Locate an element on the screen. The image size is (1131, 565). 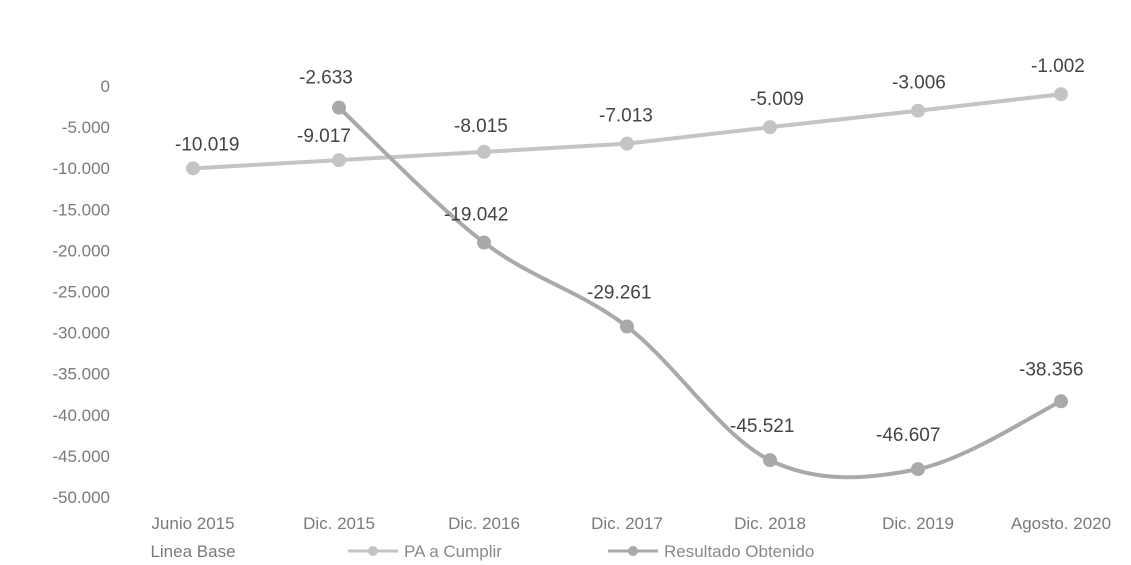
x-tick-label: Dic. 2019 is located at coordinates (918, 523).